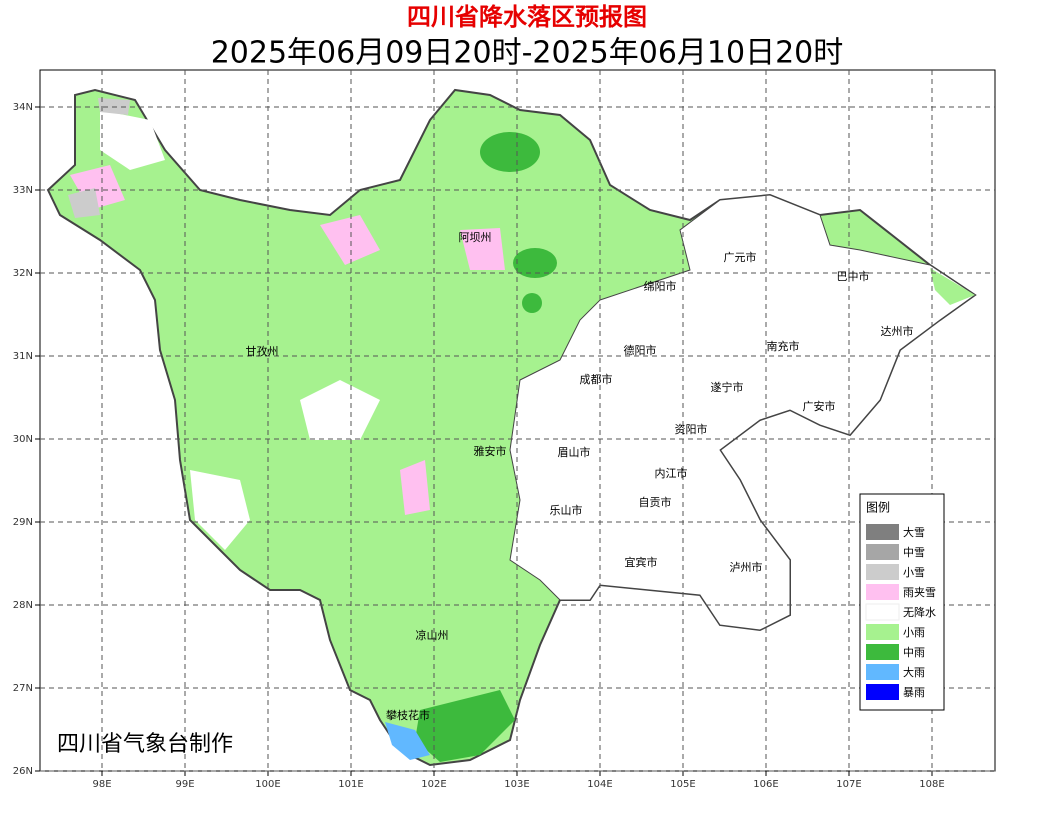 Image resolution: width=1055 pixels, height=825 pixels. I want to click on light-snow, so click(84, 203).